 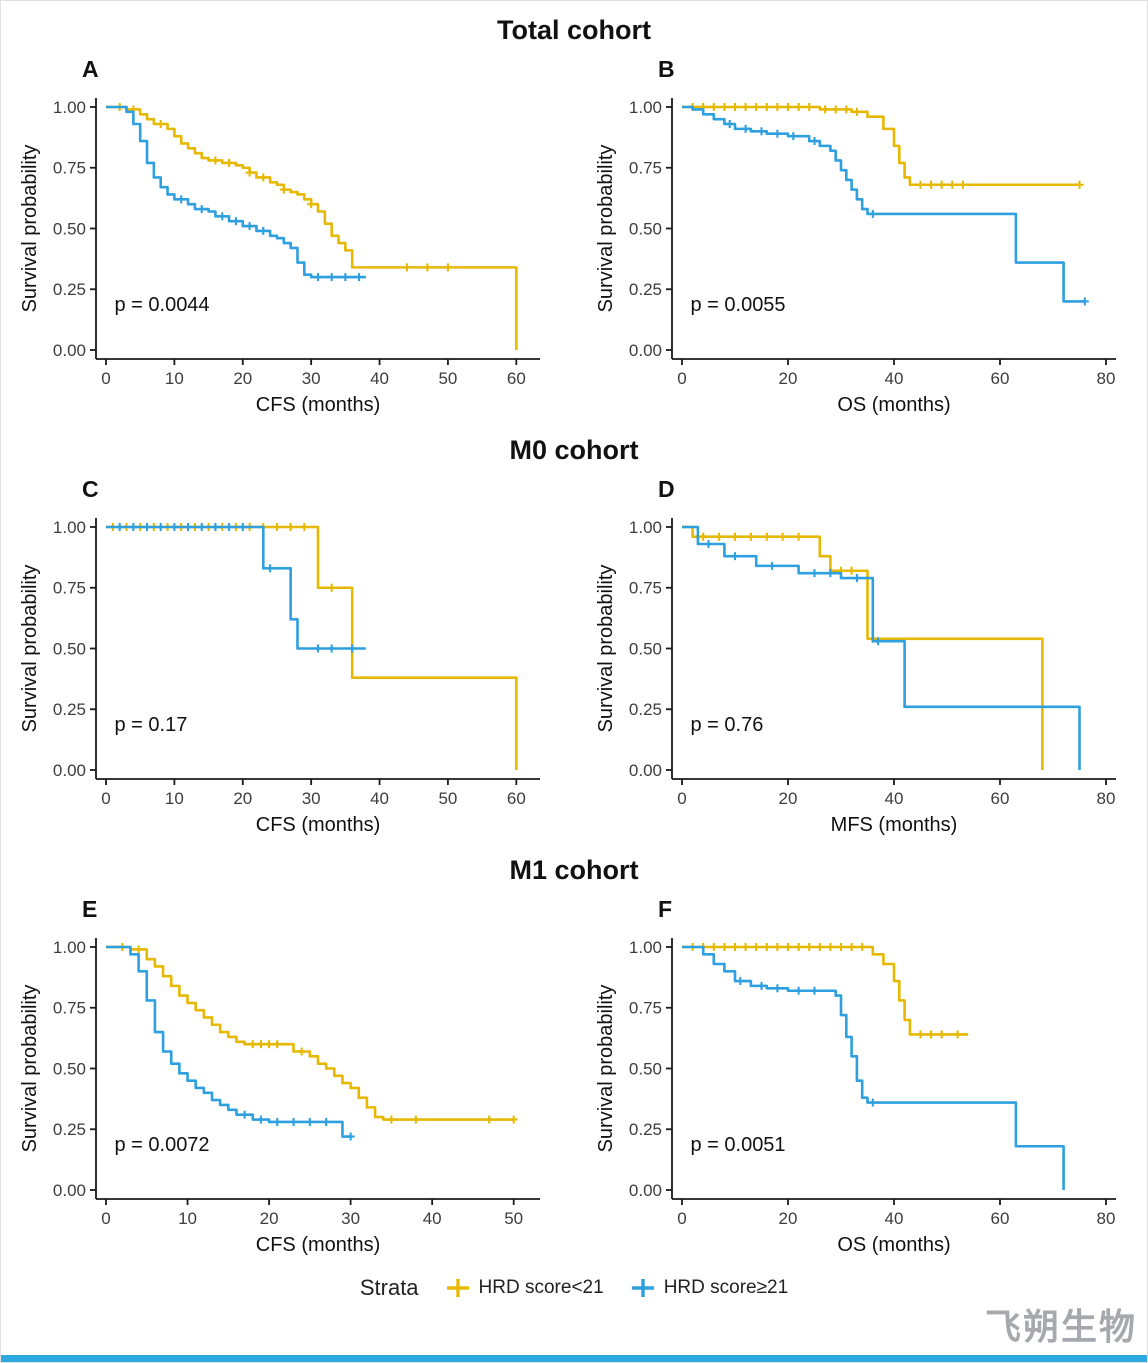 I want to click on legend: Strata HRD score<21 HRD score≥21, so click(x=574, y=1288).